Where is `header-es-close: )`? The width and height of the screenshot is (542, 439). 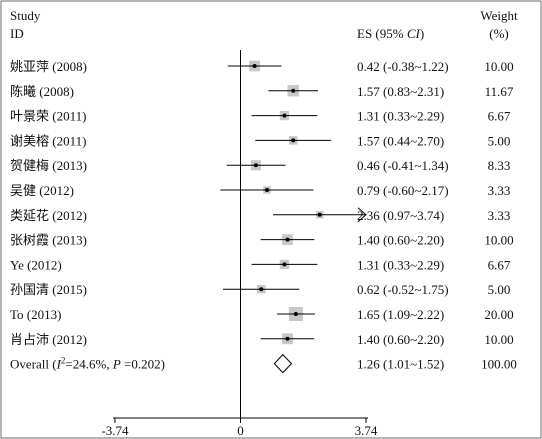
header-es-close: ) is located at coordinates (422, 33).